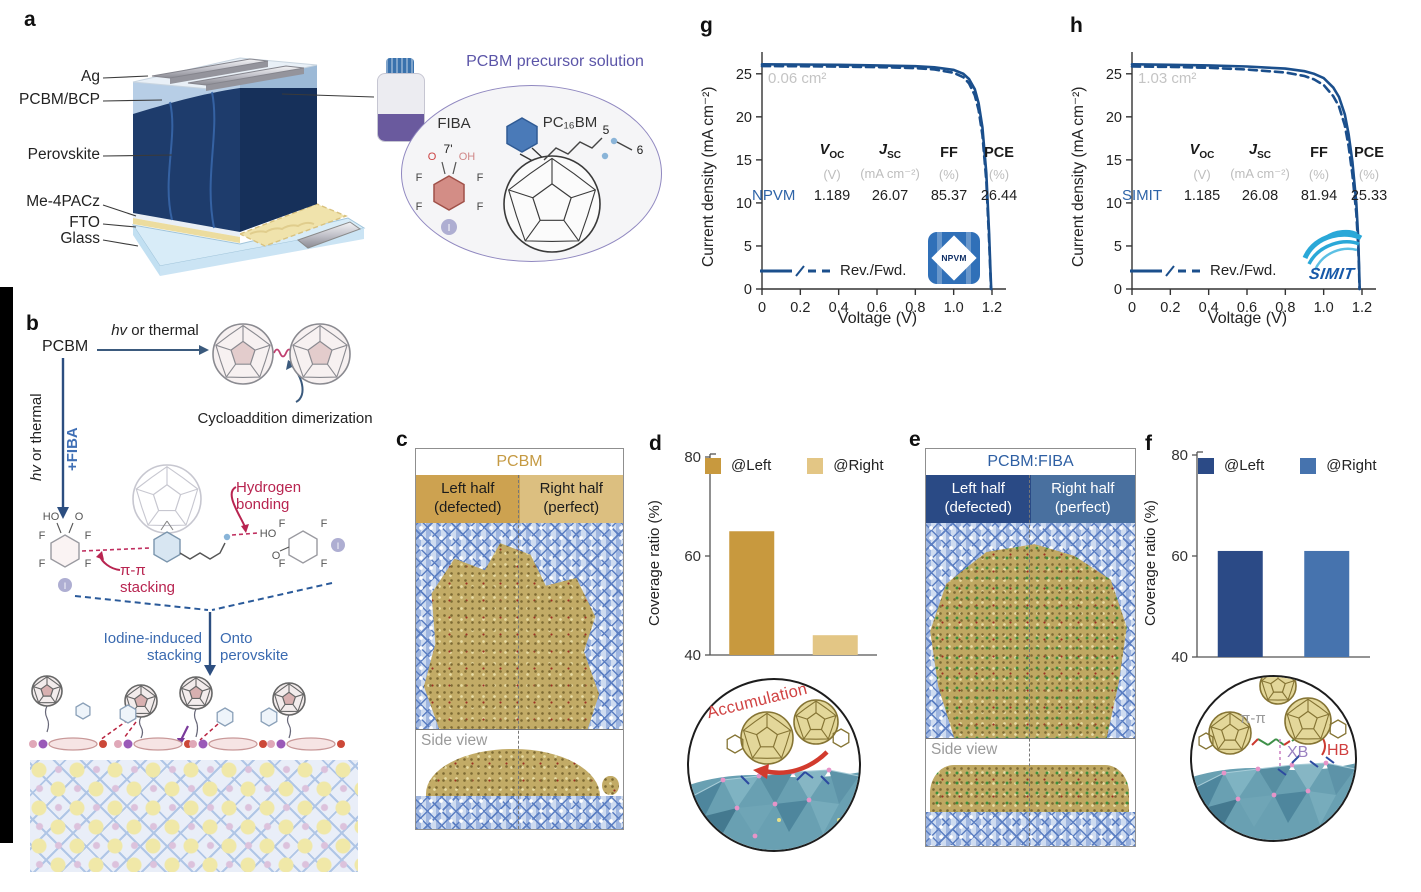  Describe the element at coordinates (839, 308) in the screenshot. I see `svg-text: 0.4` at that location.